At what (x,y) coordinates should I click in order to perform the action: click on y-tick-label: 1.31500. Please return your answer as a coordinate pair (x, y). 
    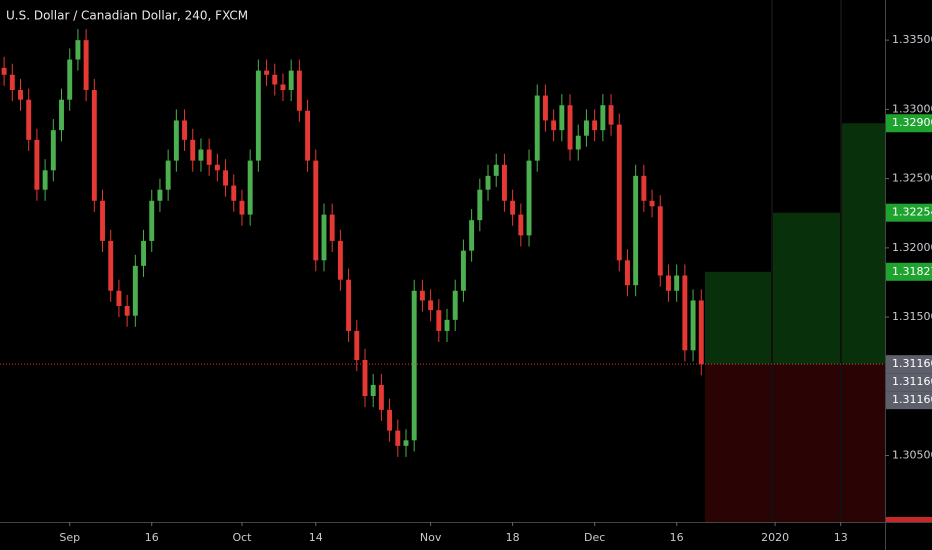
    Looking at the image, I should click on (912, 316).